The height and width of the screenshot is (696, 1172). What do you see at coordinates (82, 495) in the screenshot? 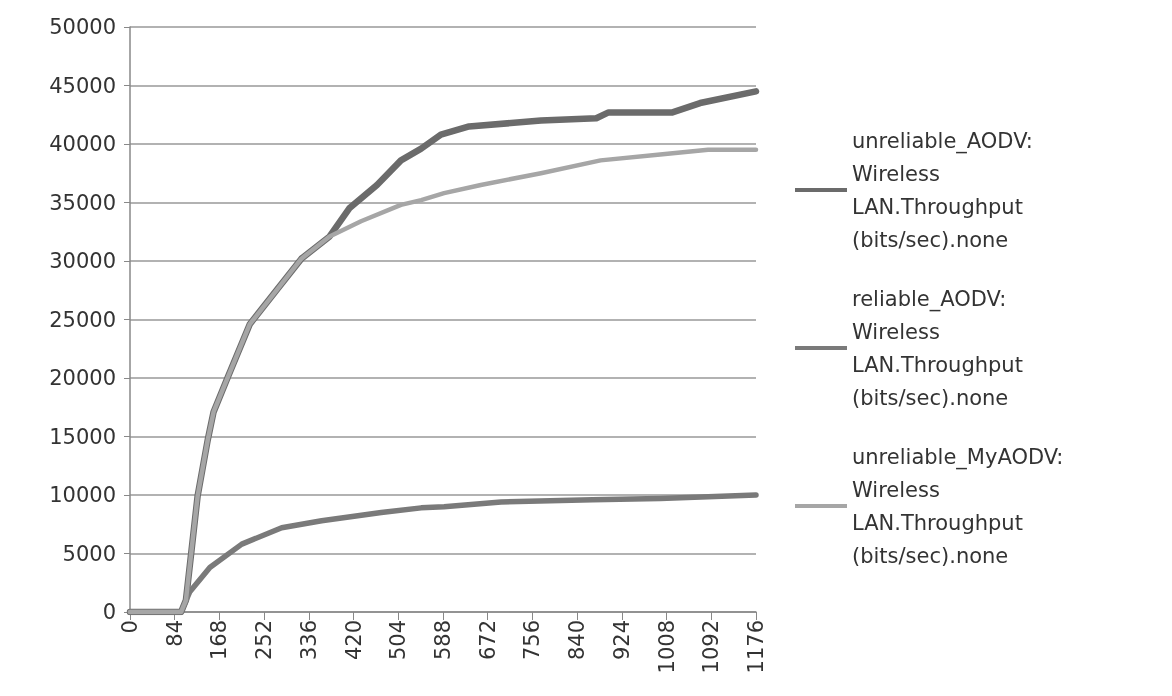
I see `y-tick-label: 10000` at bounding box center [82, 495].